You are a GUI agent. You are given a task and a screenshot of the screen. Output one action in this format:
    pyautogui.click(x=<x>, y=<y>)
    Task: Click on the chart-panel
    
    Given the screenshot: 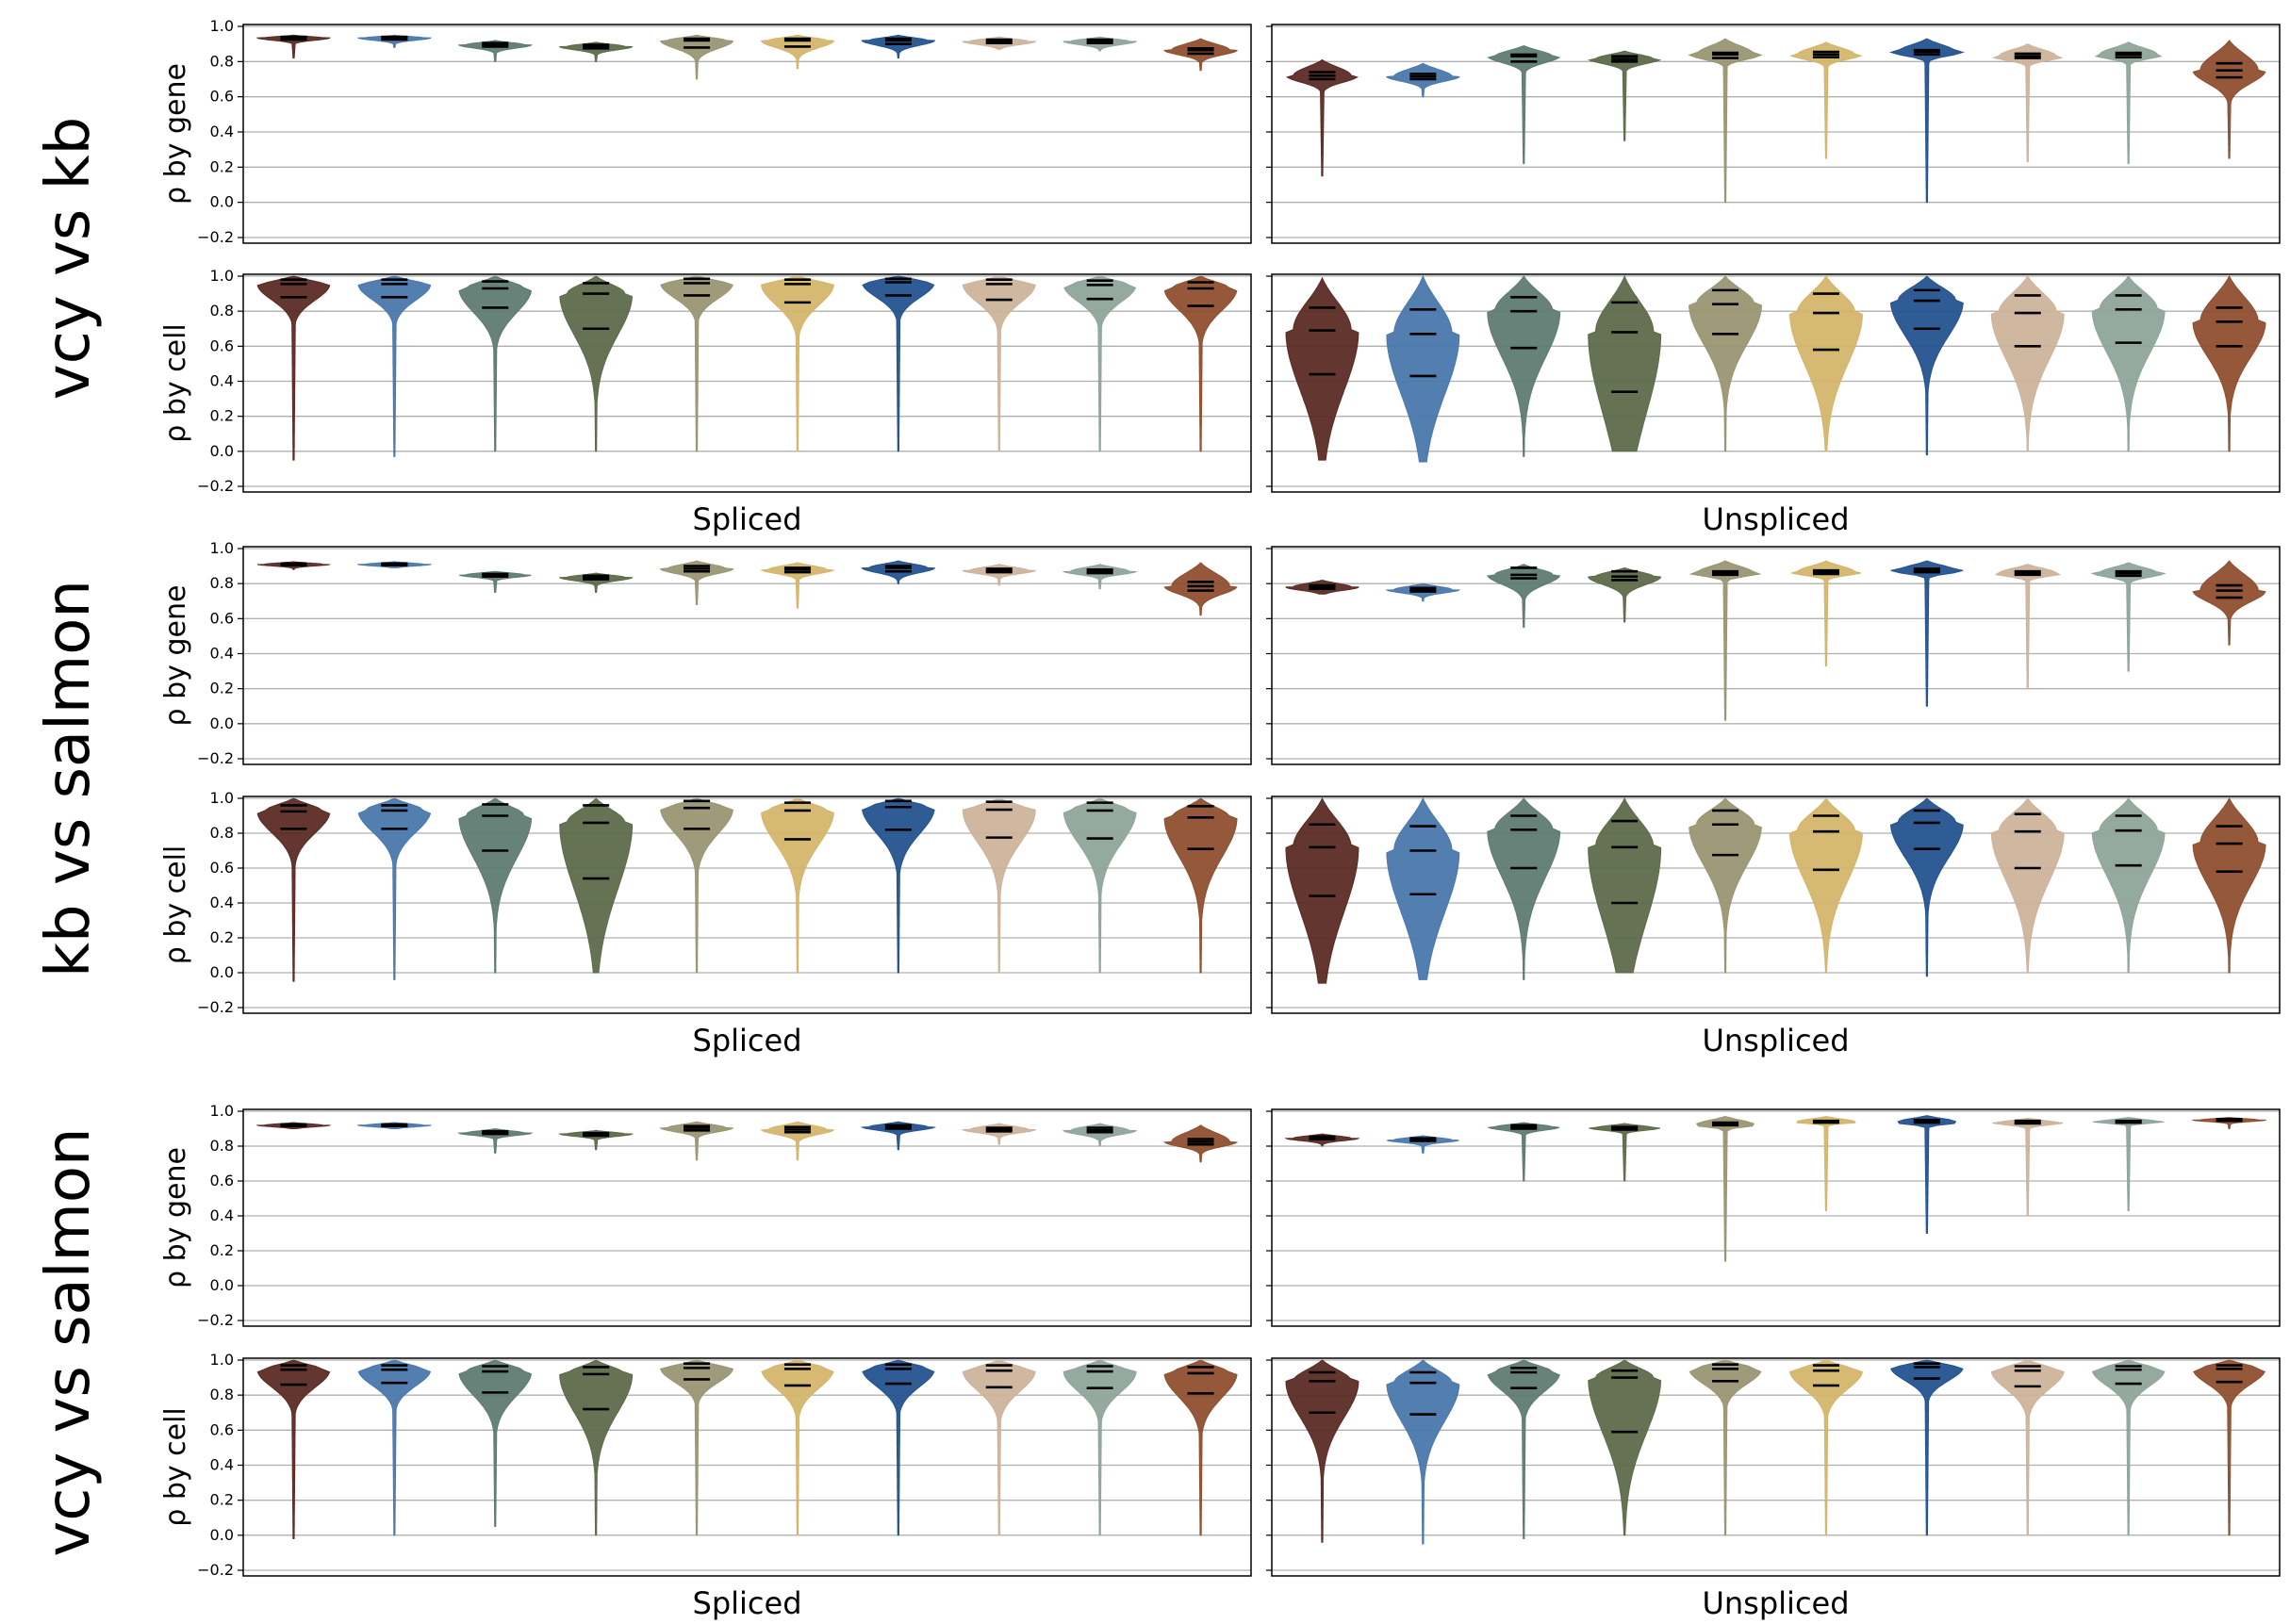 What is the action you would take?
    pyautogui.click(x=1773, y=655)
    